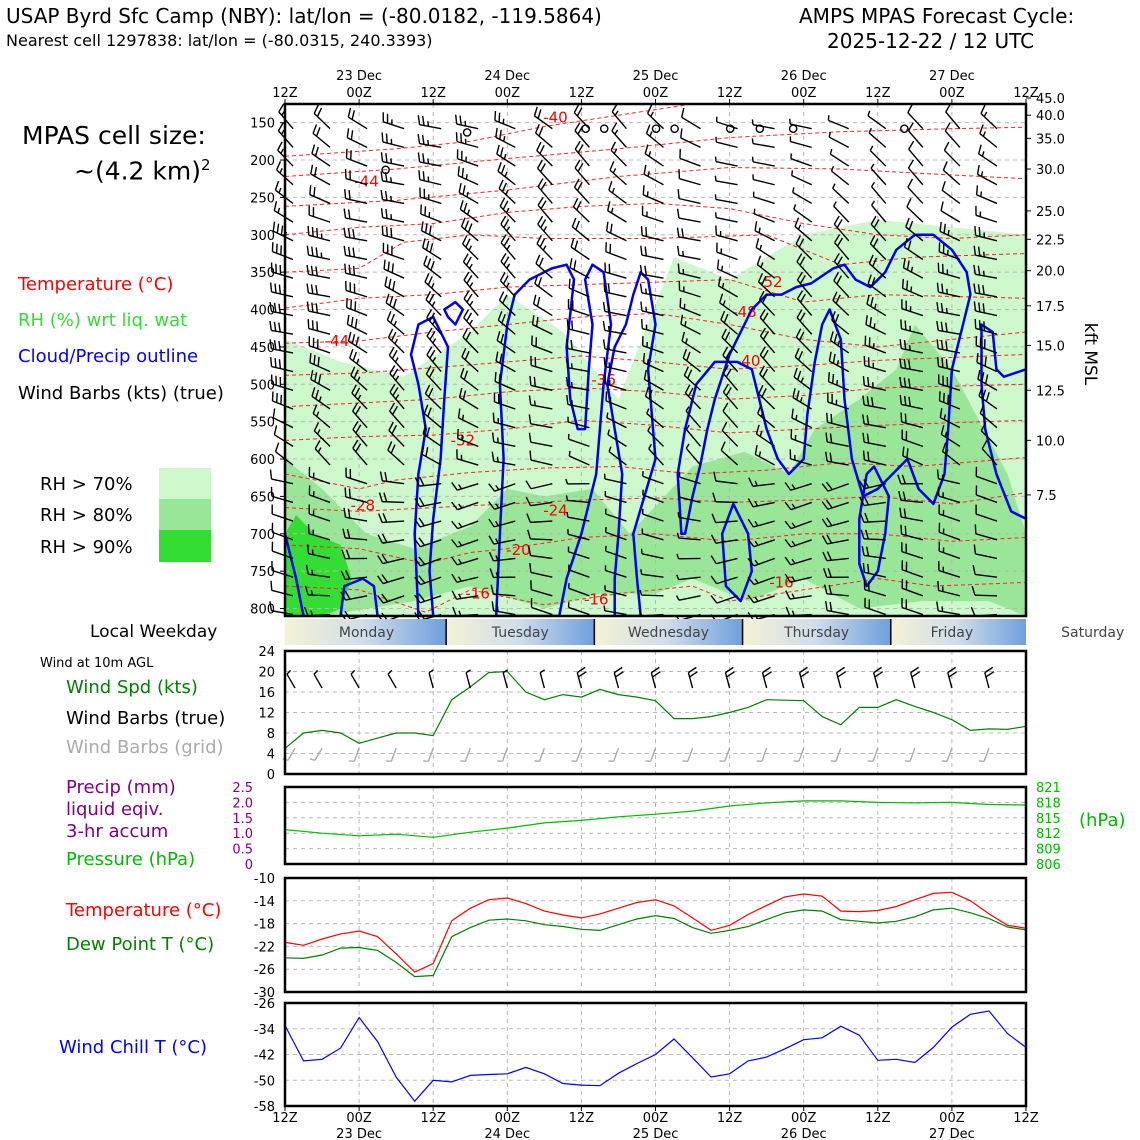 The width and height of the screenshot is (1140, 1140). What do you see at coordinates (142, 170) in the screenshot?
I see `cell-size-value: ~(4.2 km)2` at bounding box center [142, 170].